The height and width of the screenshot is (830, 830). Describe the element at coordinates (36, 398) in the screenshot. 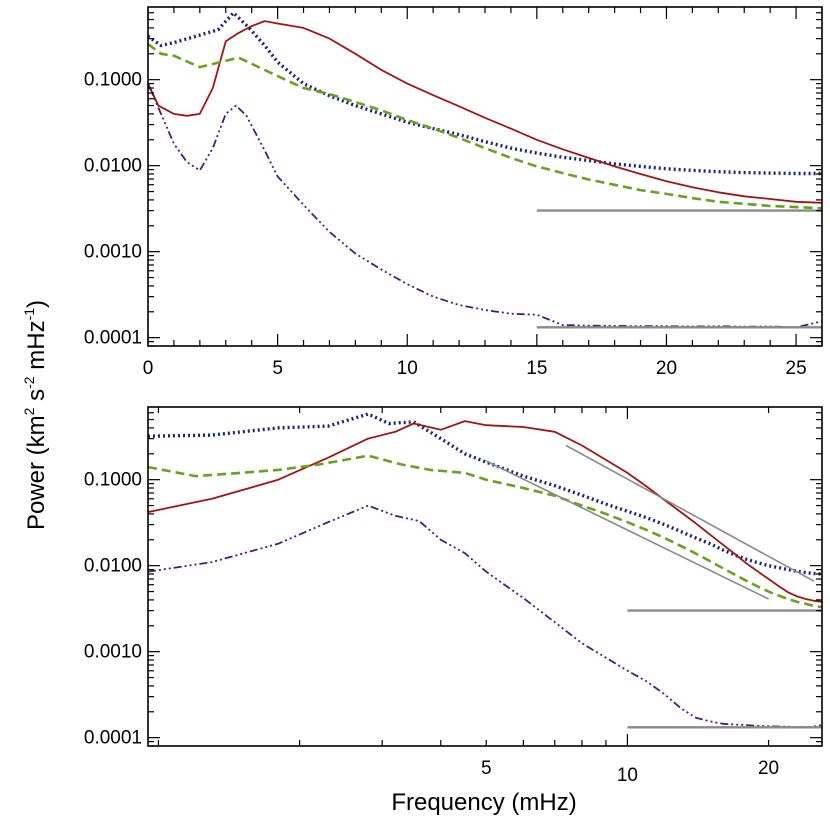

I see `y-axis-title-s: s` at that location.